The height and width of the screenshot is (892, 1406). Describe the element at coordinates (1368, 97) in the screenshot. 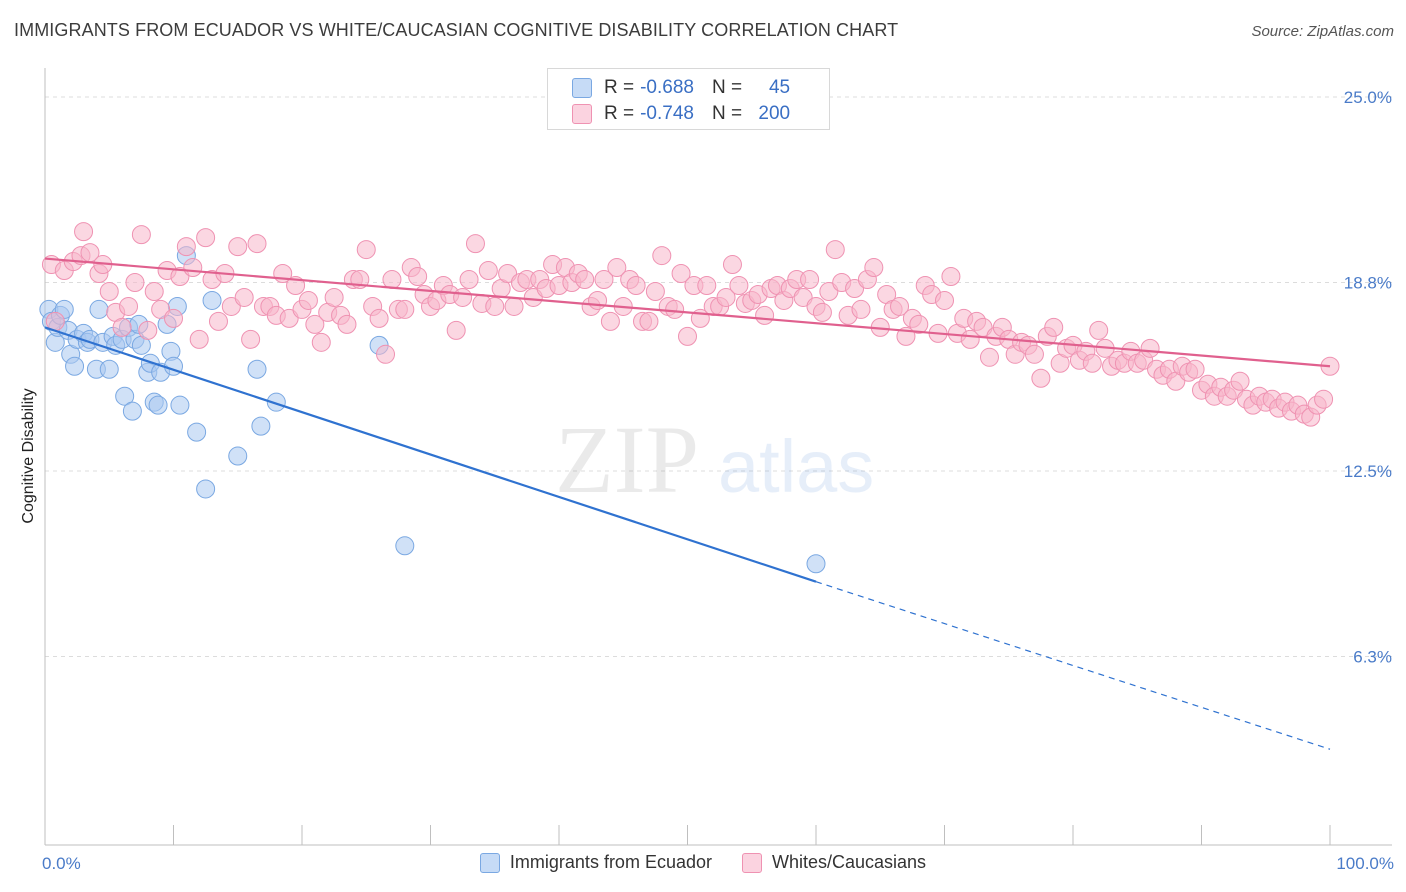

I see `y-tick-label: 25.0%` at that location.